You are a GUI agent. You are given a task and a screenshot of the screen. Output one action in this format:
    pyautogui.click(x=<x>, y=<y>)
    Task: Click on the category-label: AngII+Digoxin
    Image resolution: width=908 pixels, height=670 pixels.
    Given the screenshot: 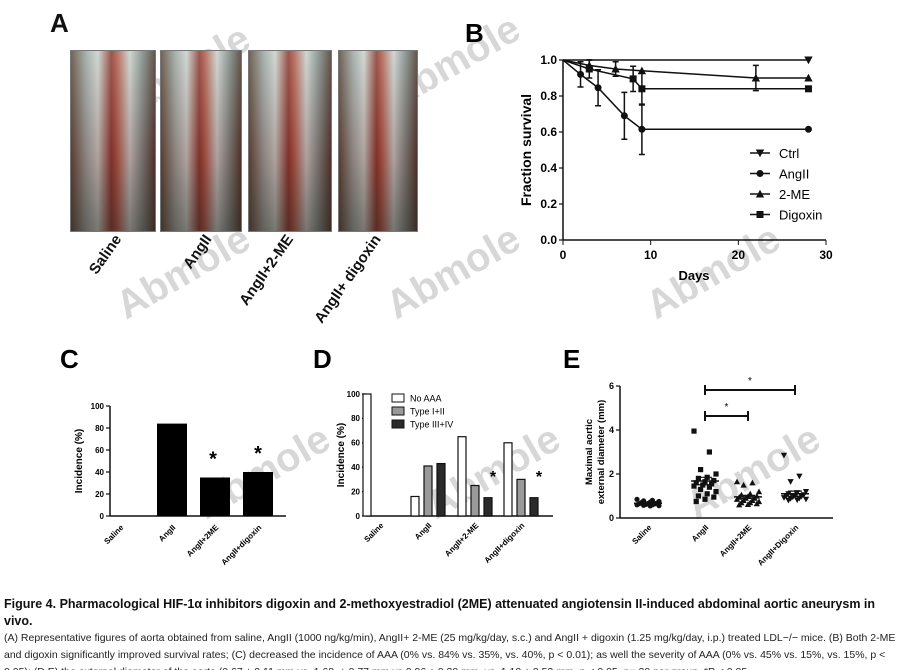 What is the action you would take?
    pyautogui.click(x=778, y=545)
    